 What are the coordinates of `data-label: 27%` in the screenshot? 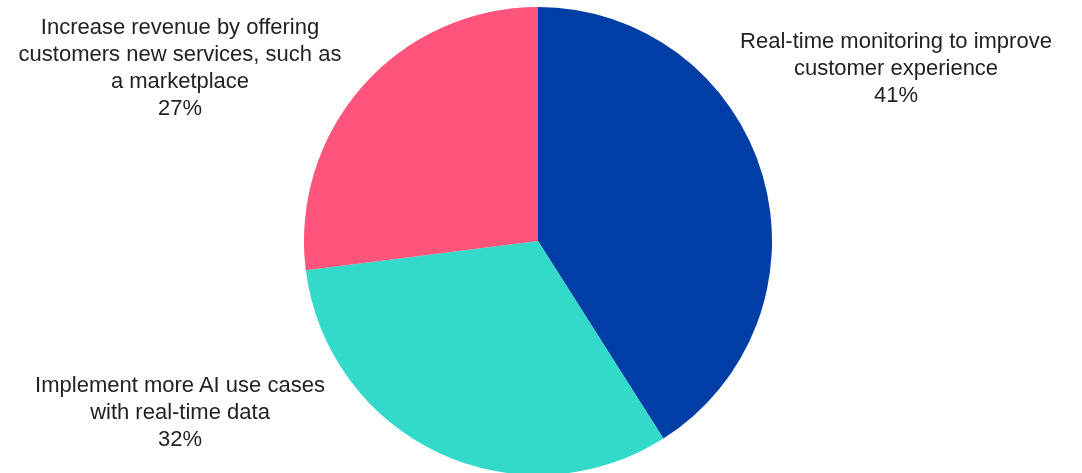 It's located at (180, 108).